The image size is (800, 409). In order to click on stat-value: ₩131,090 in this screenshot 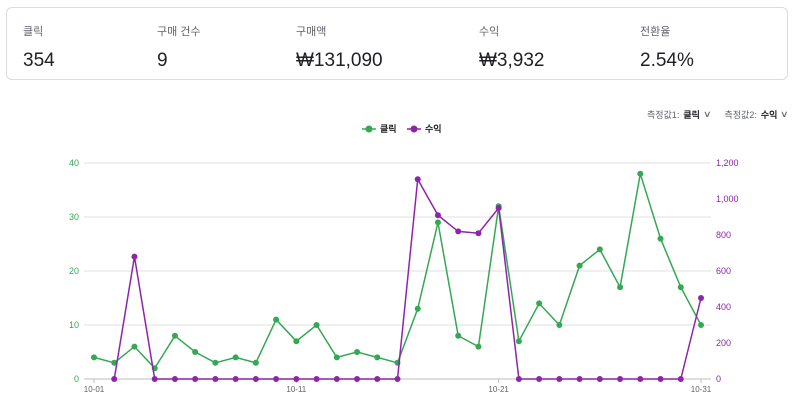, I will do `click(339, 60)`.